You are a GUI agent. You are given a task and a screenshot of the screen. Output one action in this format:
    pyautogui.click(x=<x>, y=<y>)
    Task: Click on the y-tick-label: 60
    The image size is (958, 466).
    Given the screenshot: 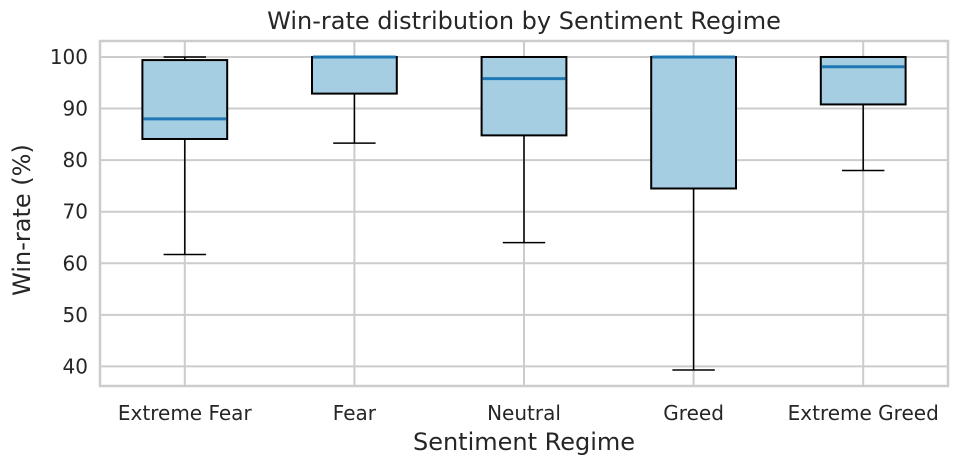 What is the action you would take?
    pyautogui.click(x=75, y=263)
    